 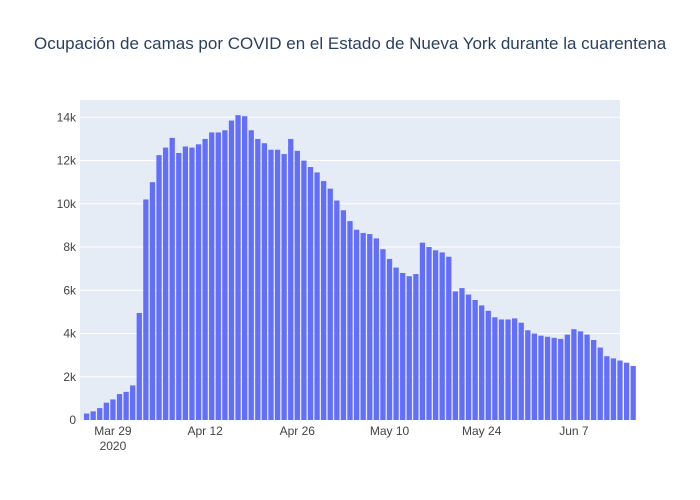 I want to click on x-tick-label: Apr 12, so click(x=205, y=431).